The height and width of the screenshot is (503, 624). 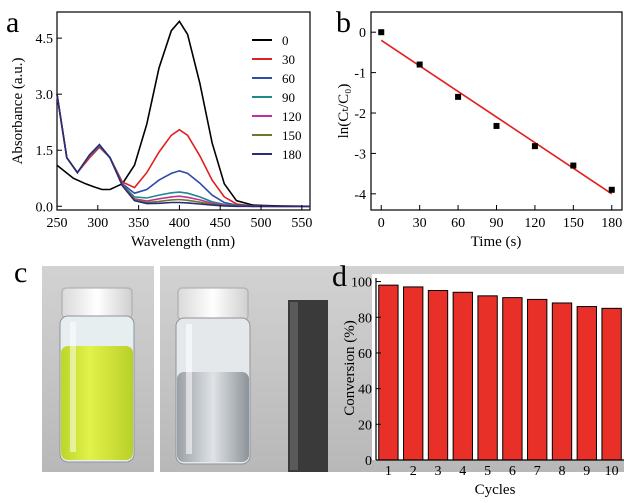 What do you see at coordinates (292, 116) in the screenshot?
I see `legend-label-120: 120` at bounding box center [292, 116].